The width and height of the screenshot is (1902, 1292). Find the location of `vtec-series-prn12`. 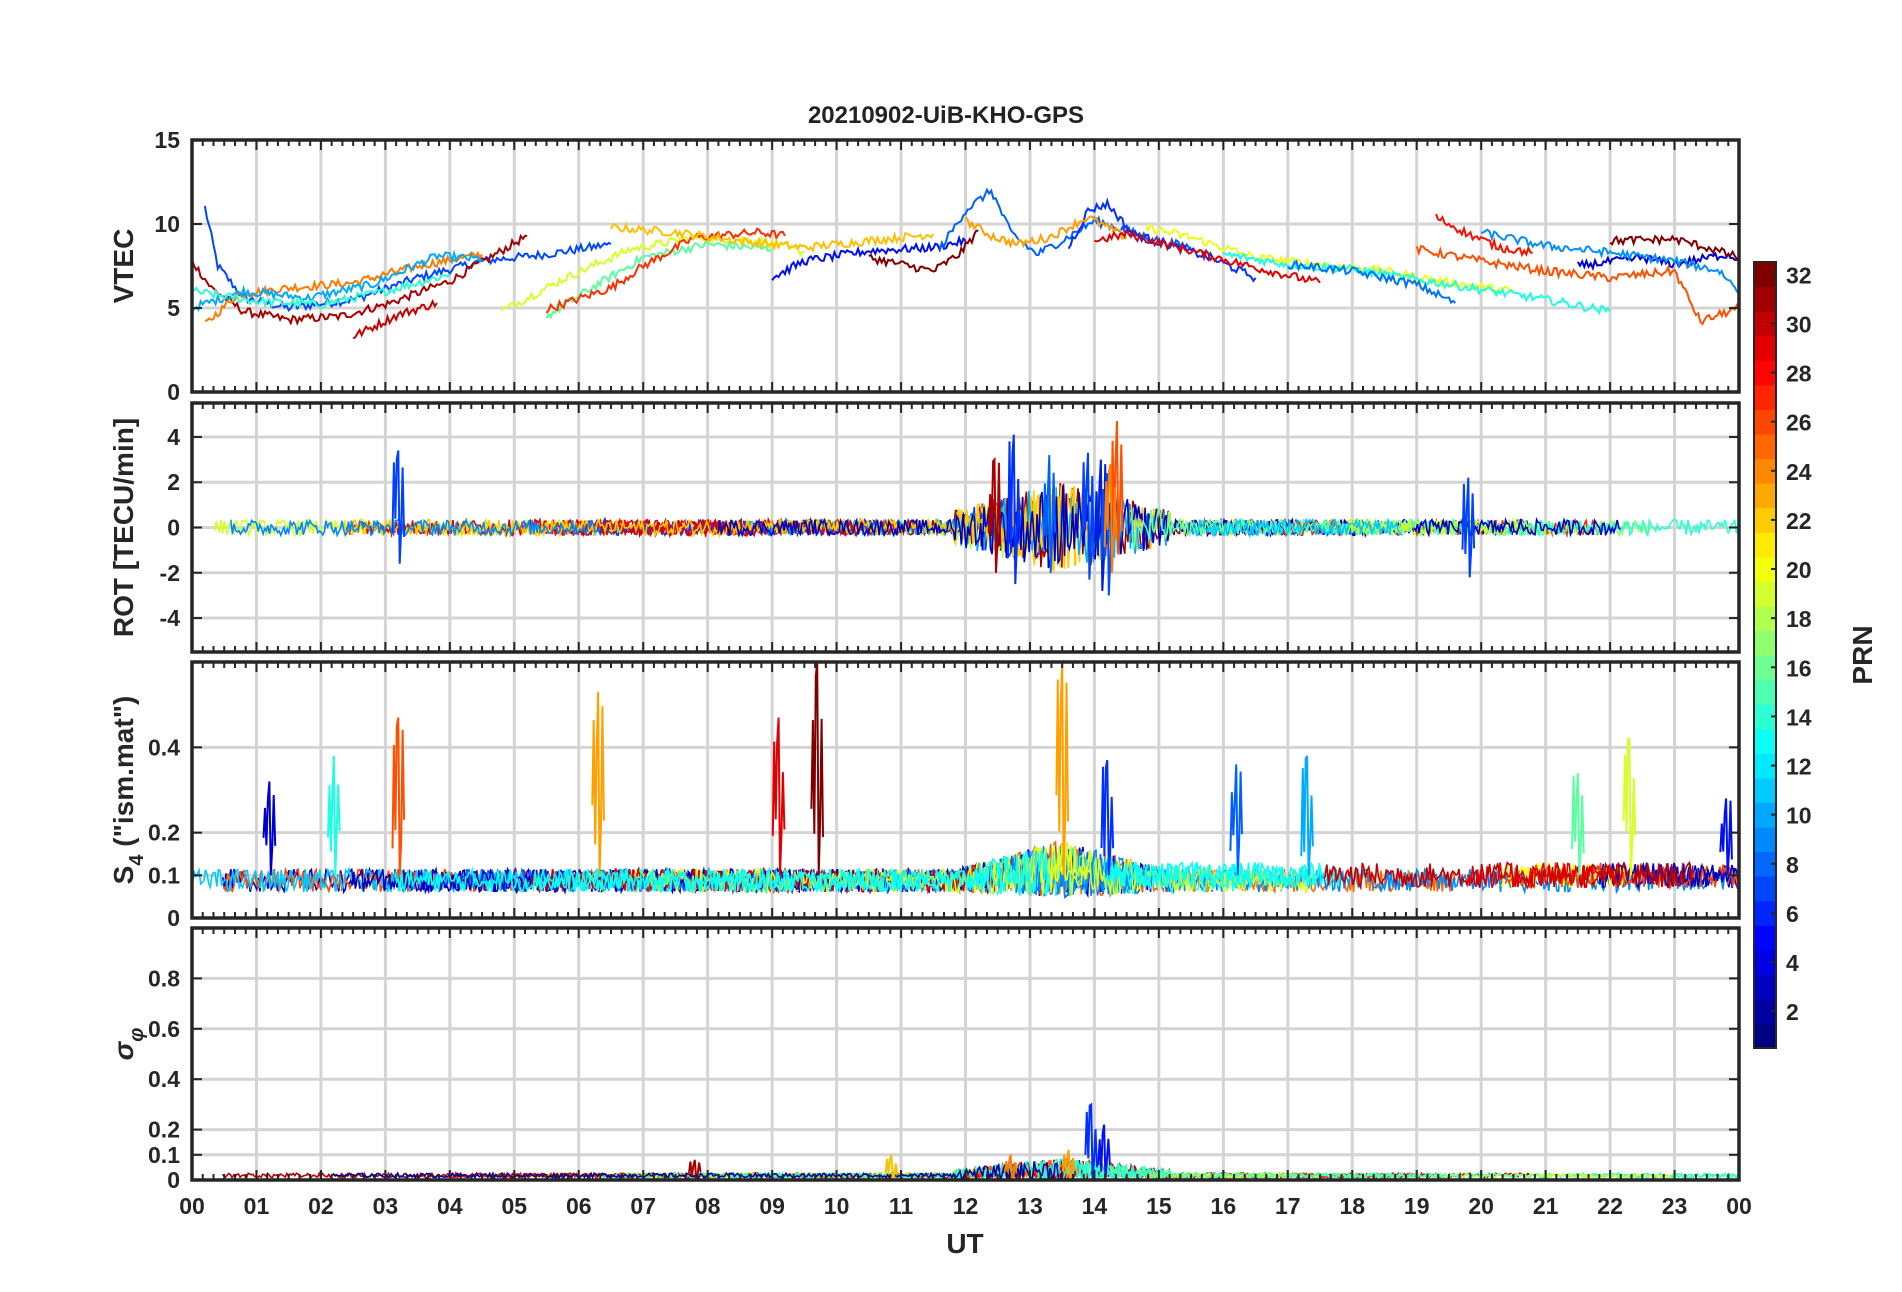

vtec-series-prn12 is located at coordinates (337, 281).